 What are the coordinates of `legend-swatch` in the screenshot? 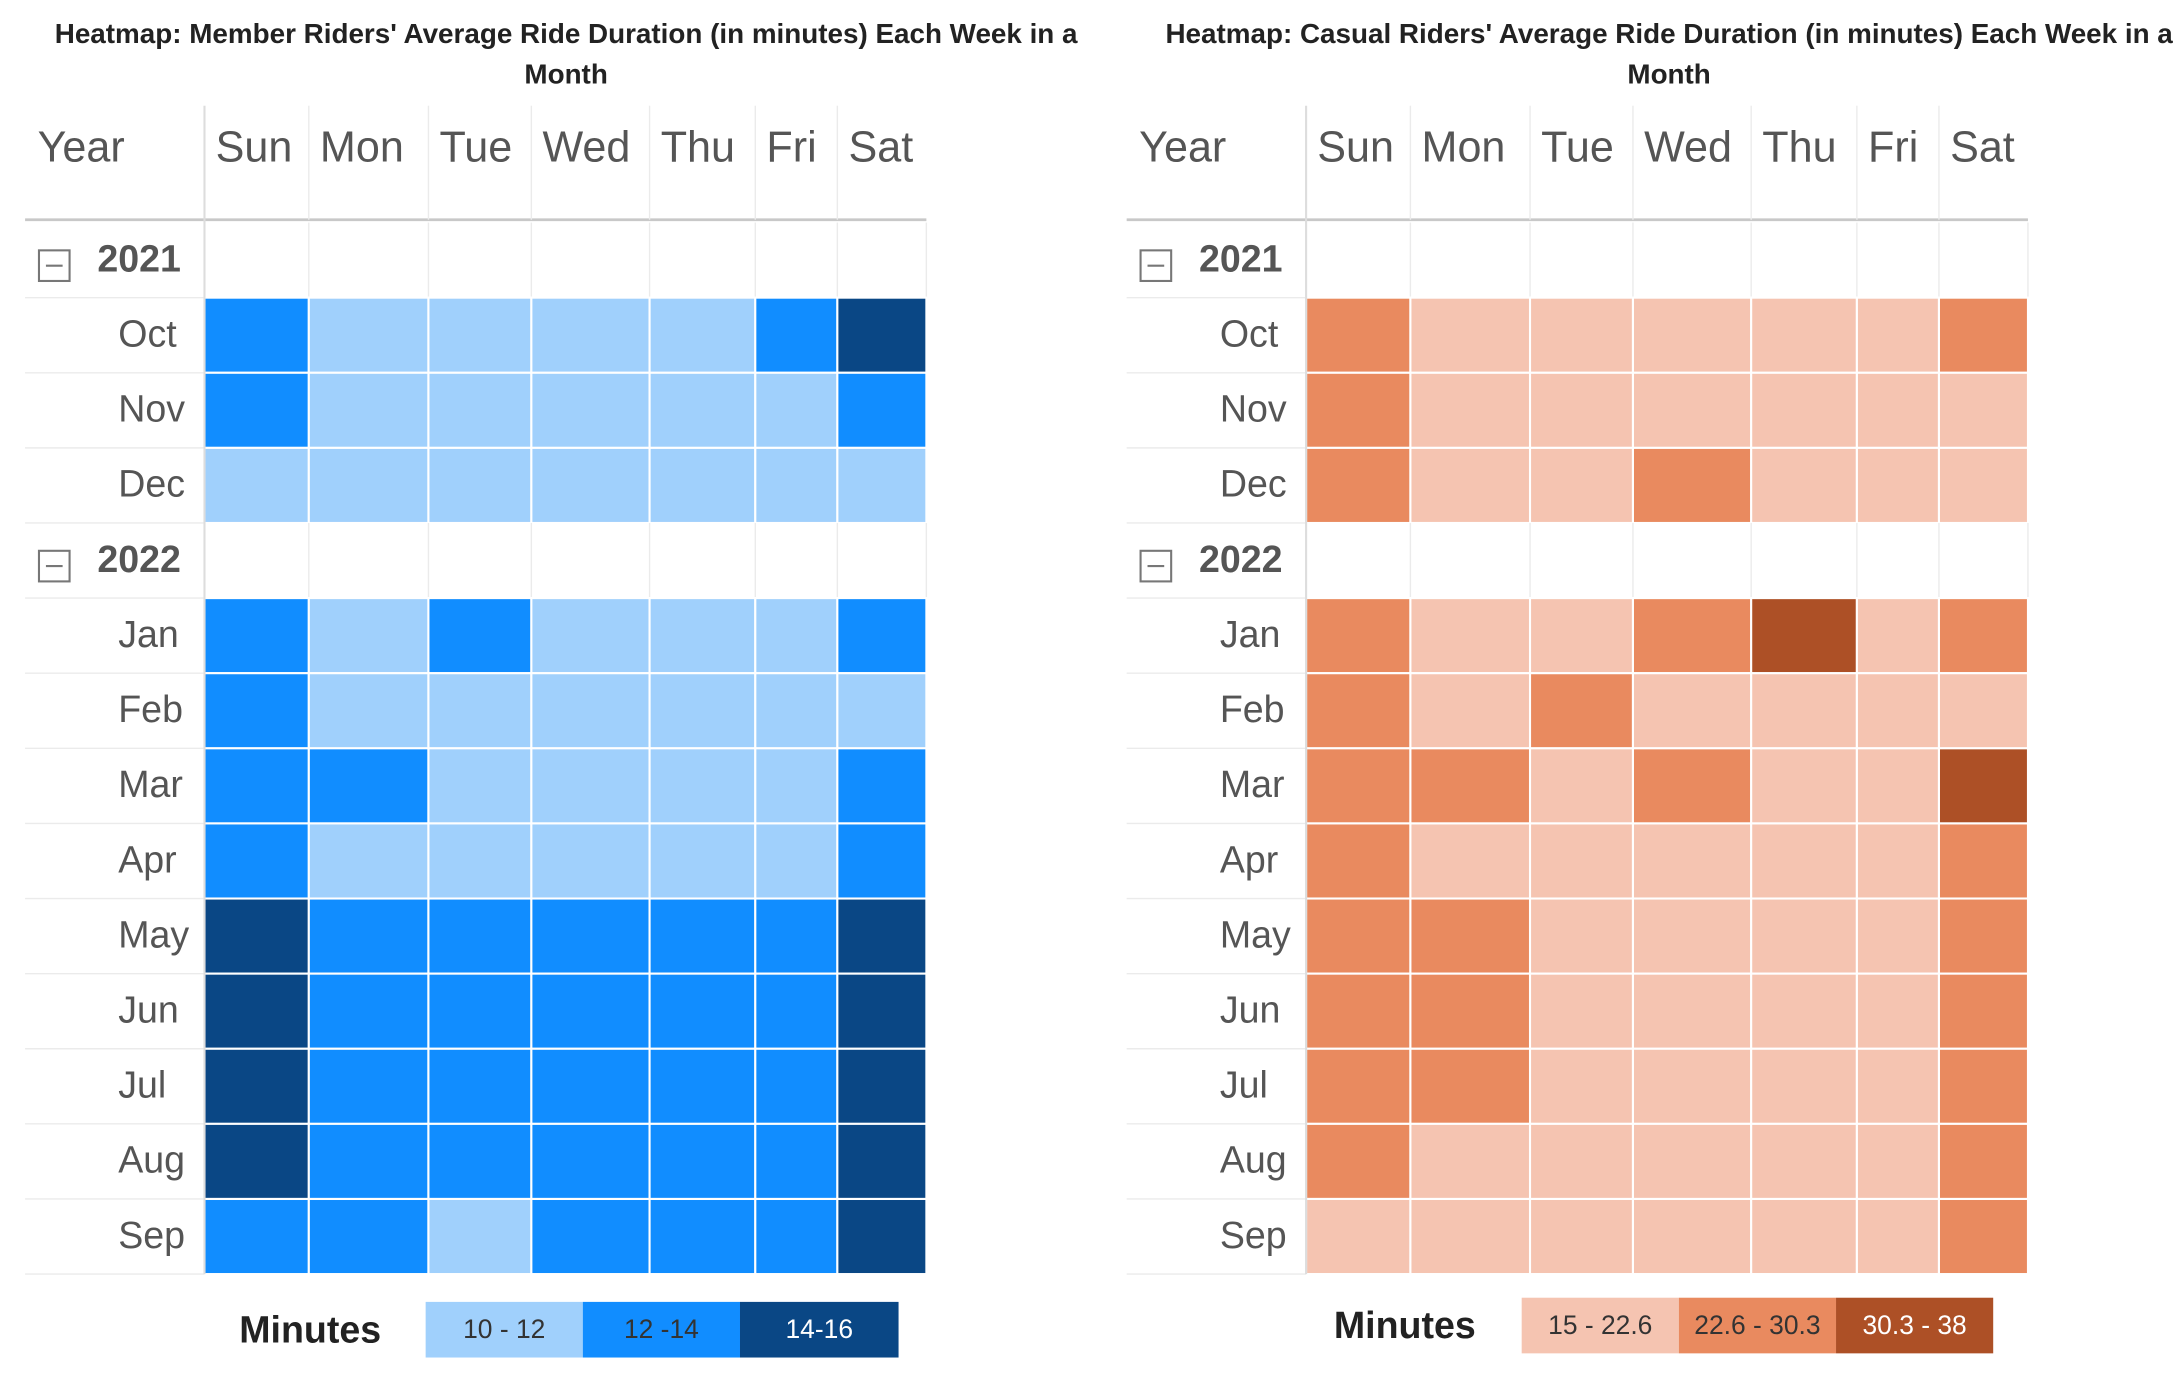 It's located at (1600, 1325).